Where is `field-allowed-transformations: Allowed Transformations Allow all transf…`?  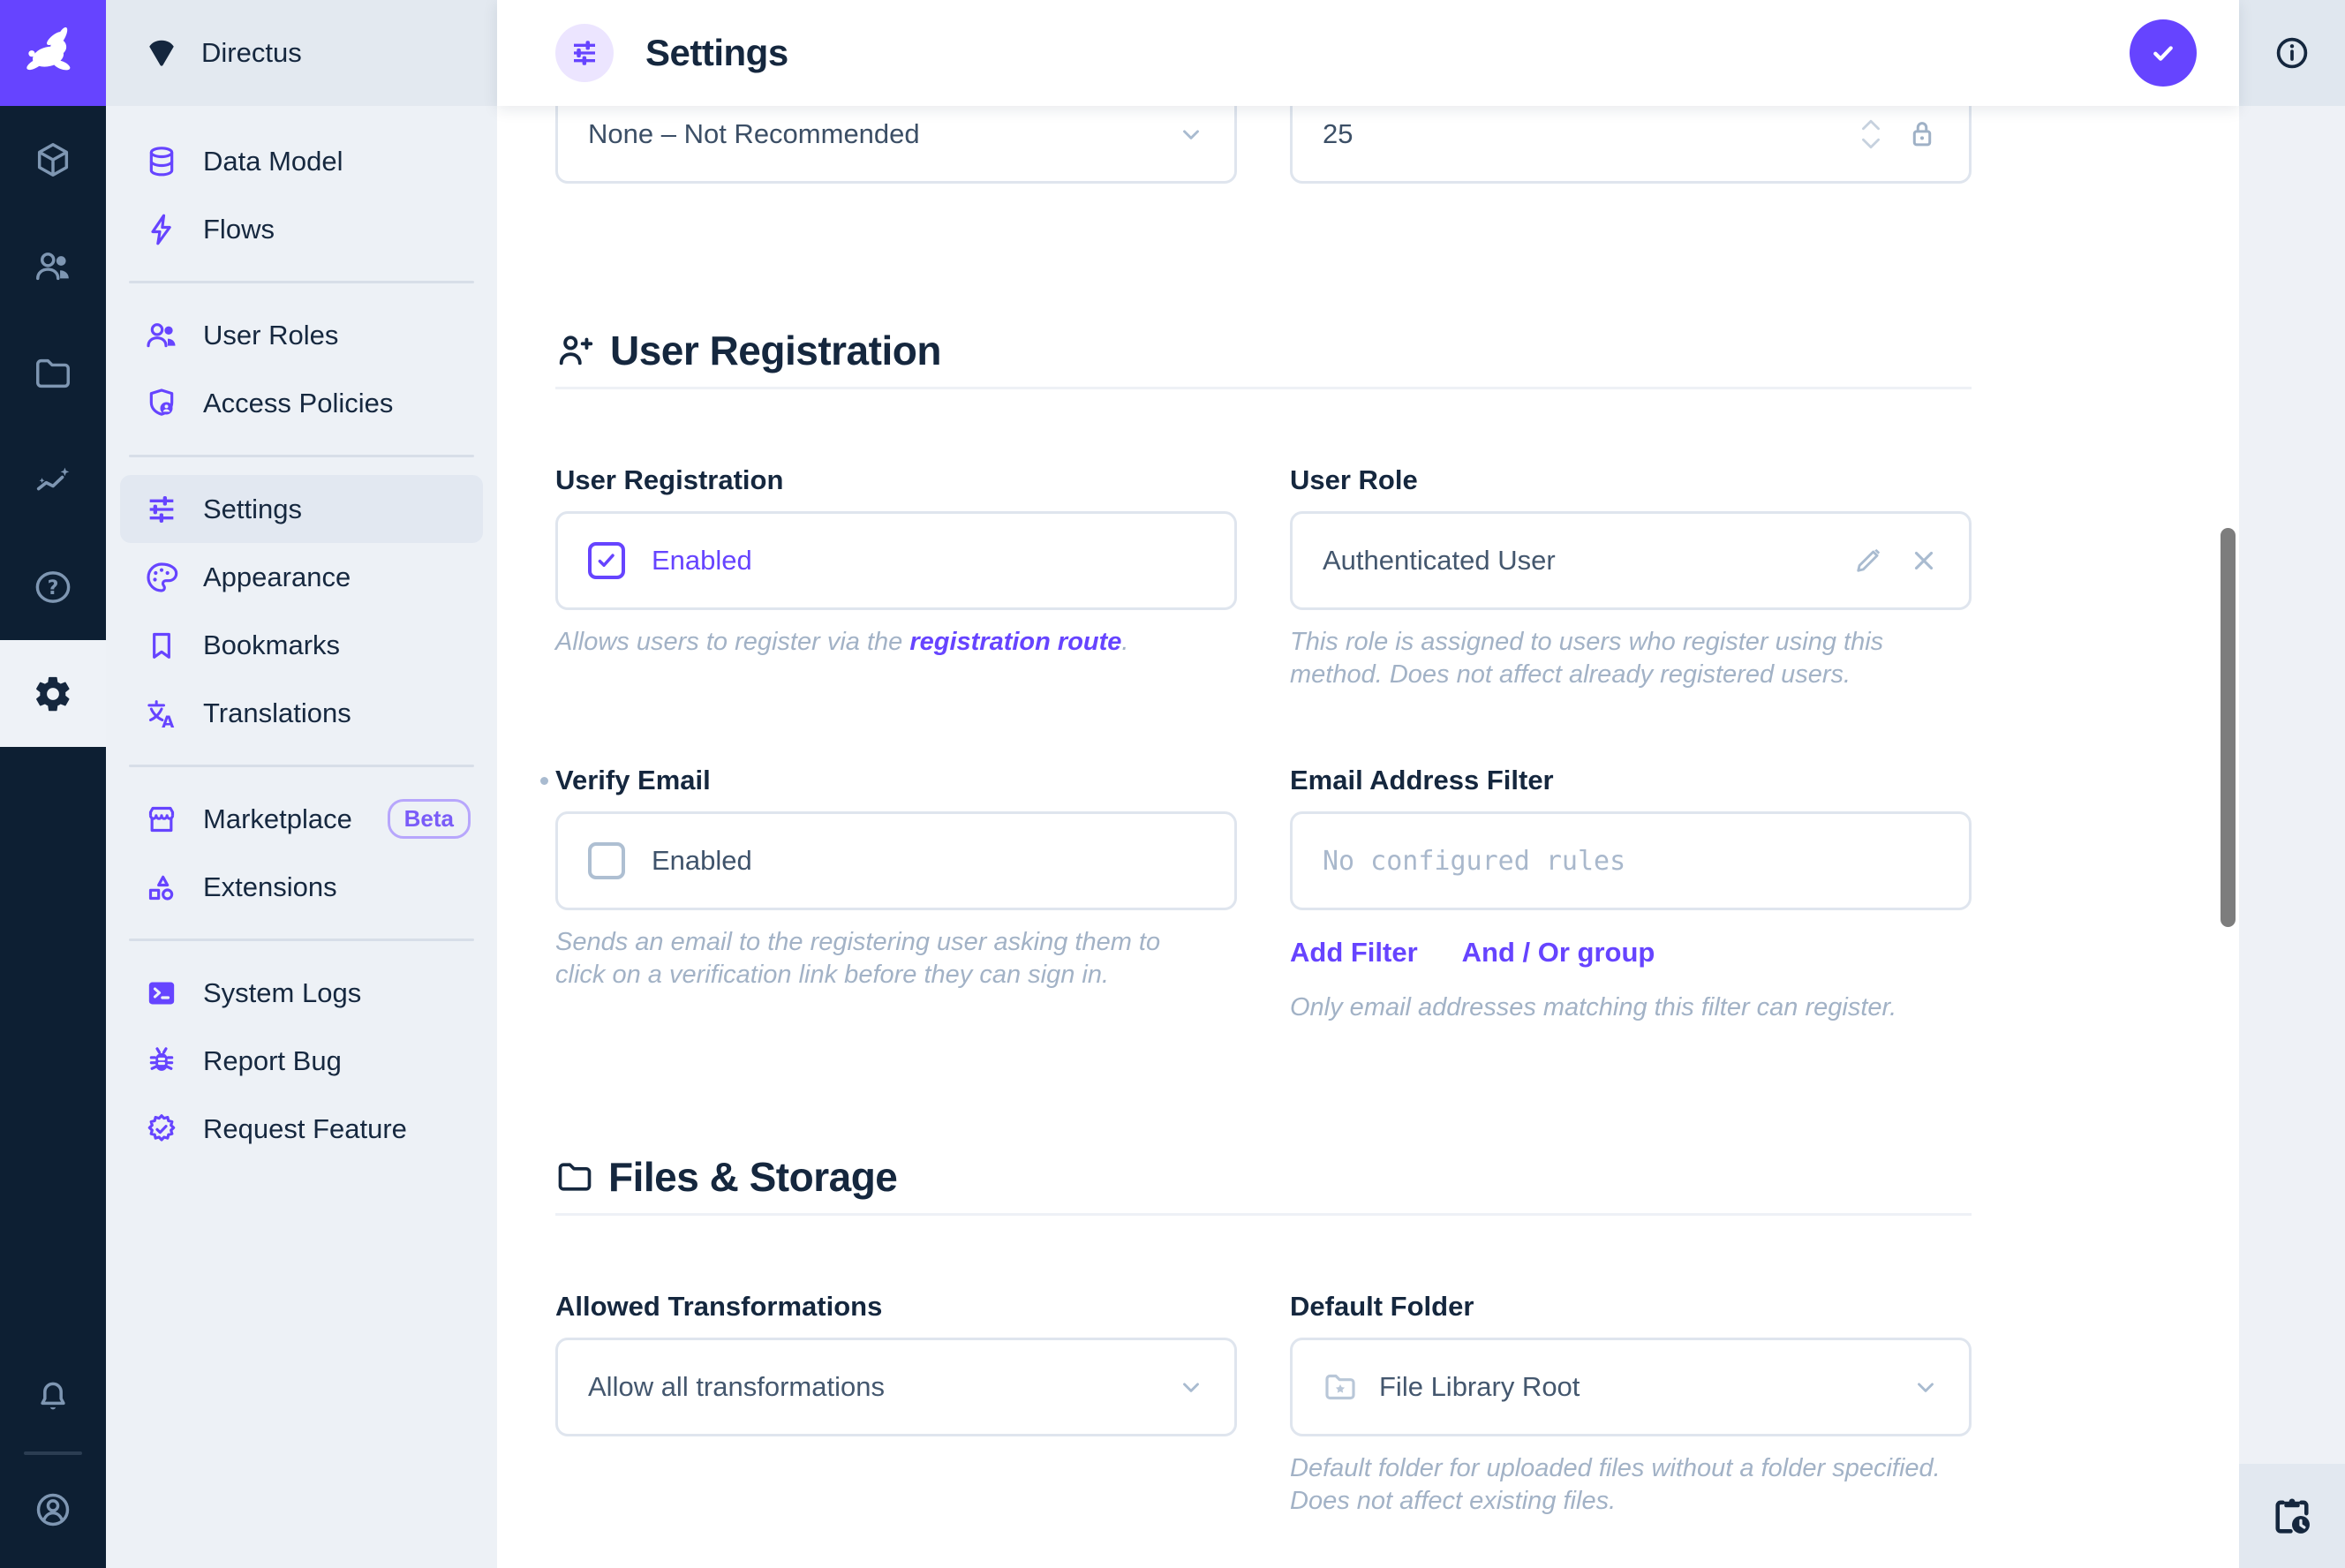
field-allowed-transformations: Allowed Transformations Allow all transf… is located at coordinates (896, 1404).